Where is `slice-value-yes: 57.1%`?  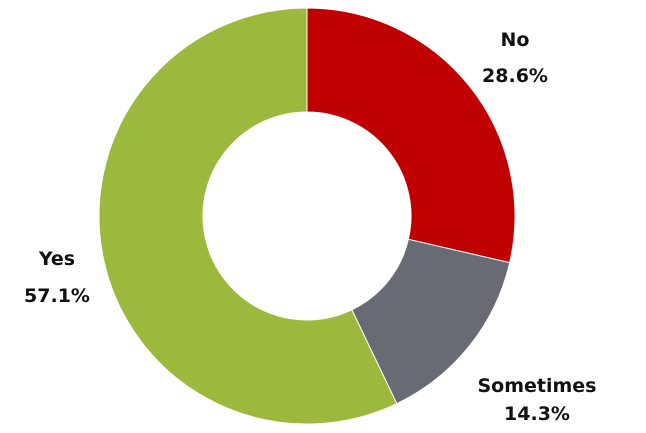 slice-value-yes: 57.1% is located at coordinates (57, 296).